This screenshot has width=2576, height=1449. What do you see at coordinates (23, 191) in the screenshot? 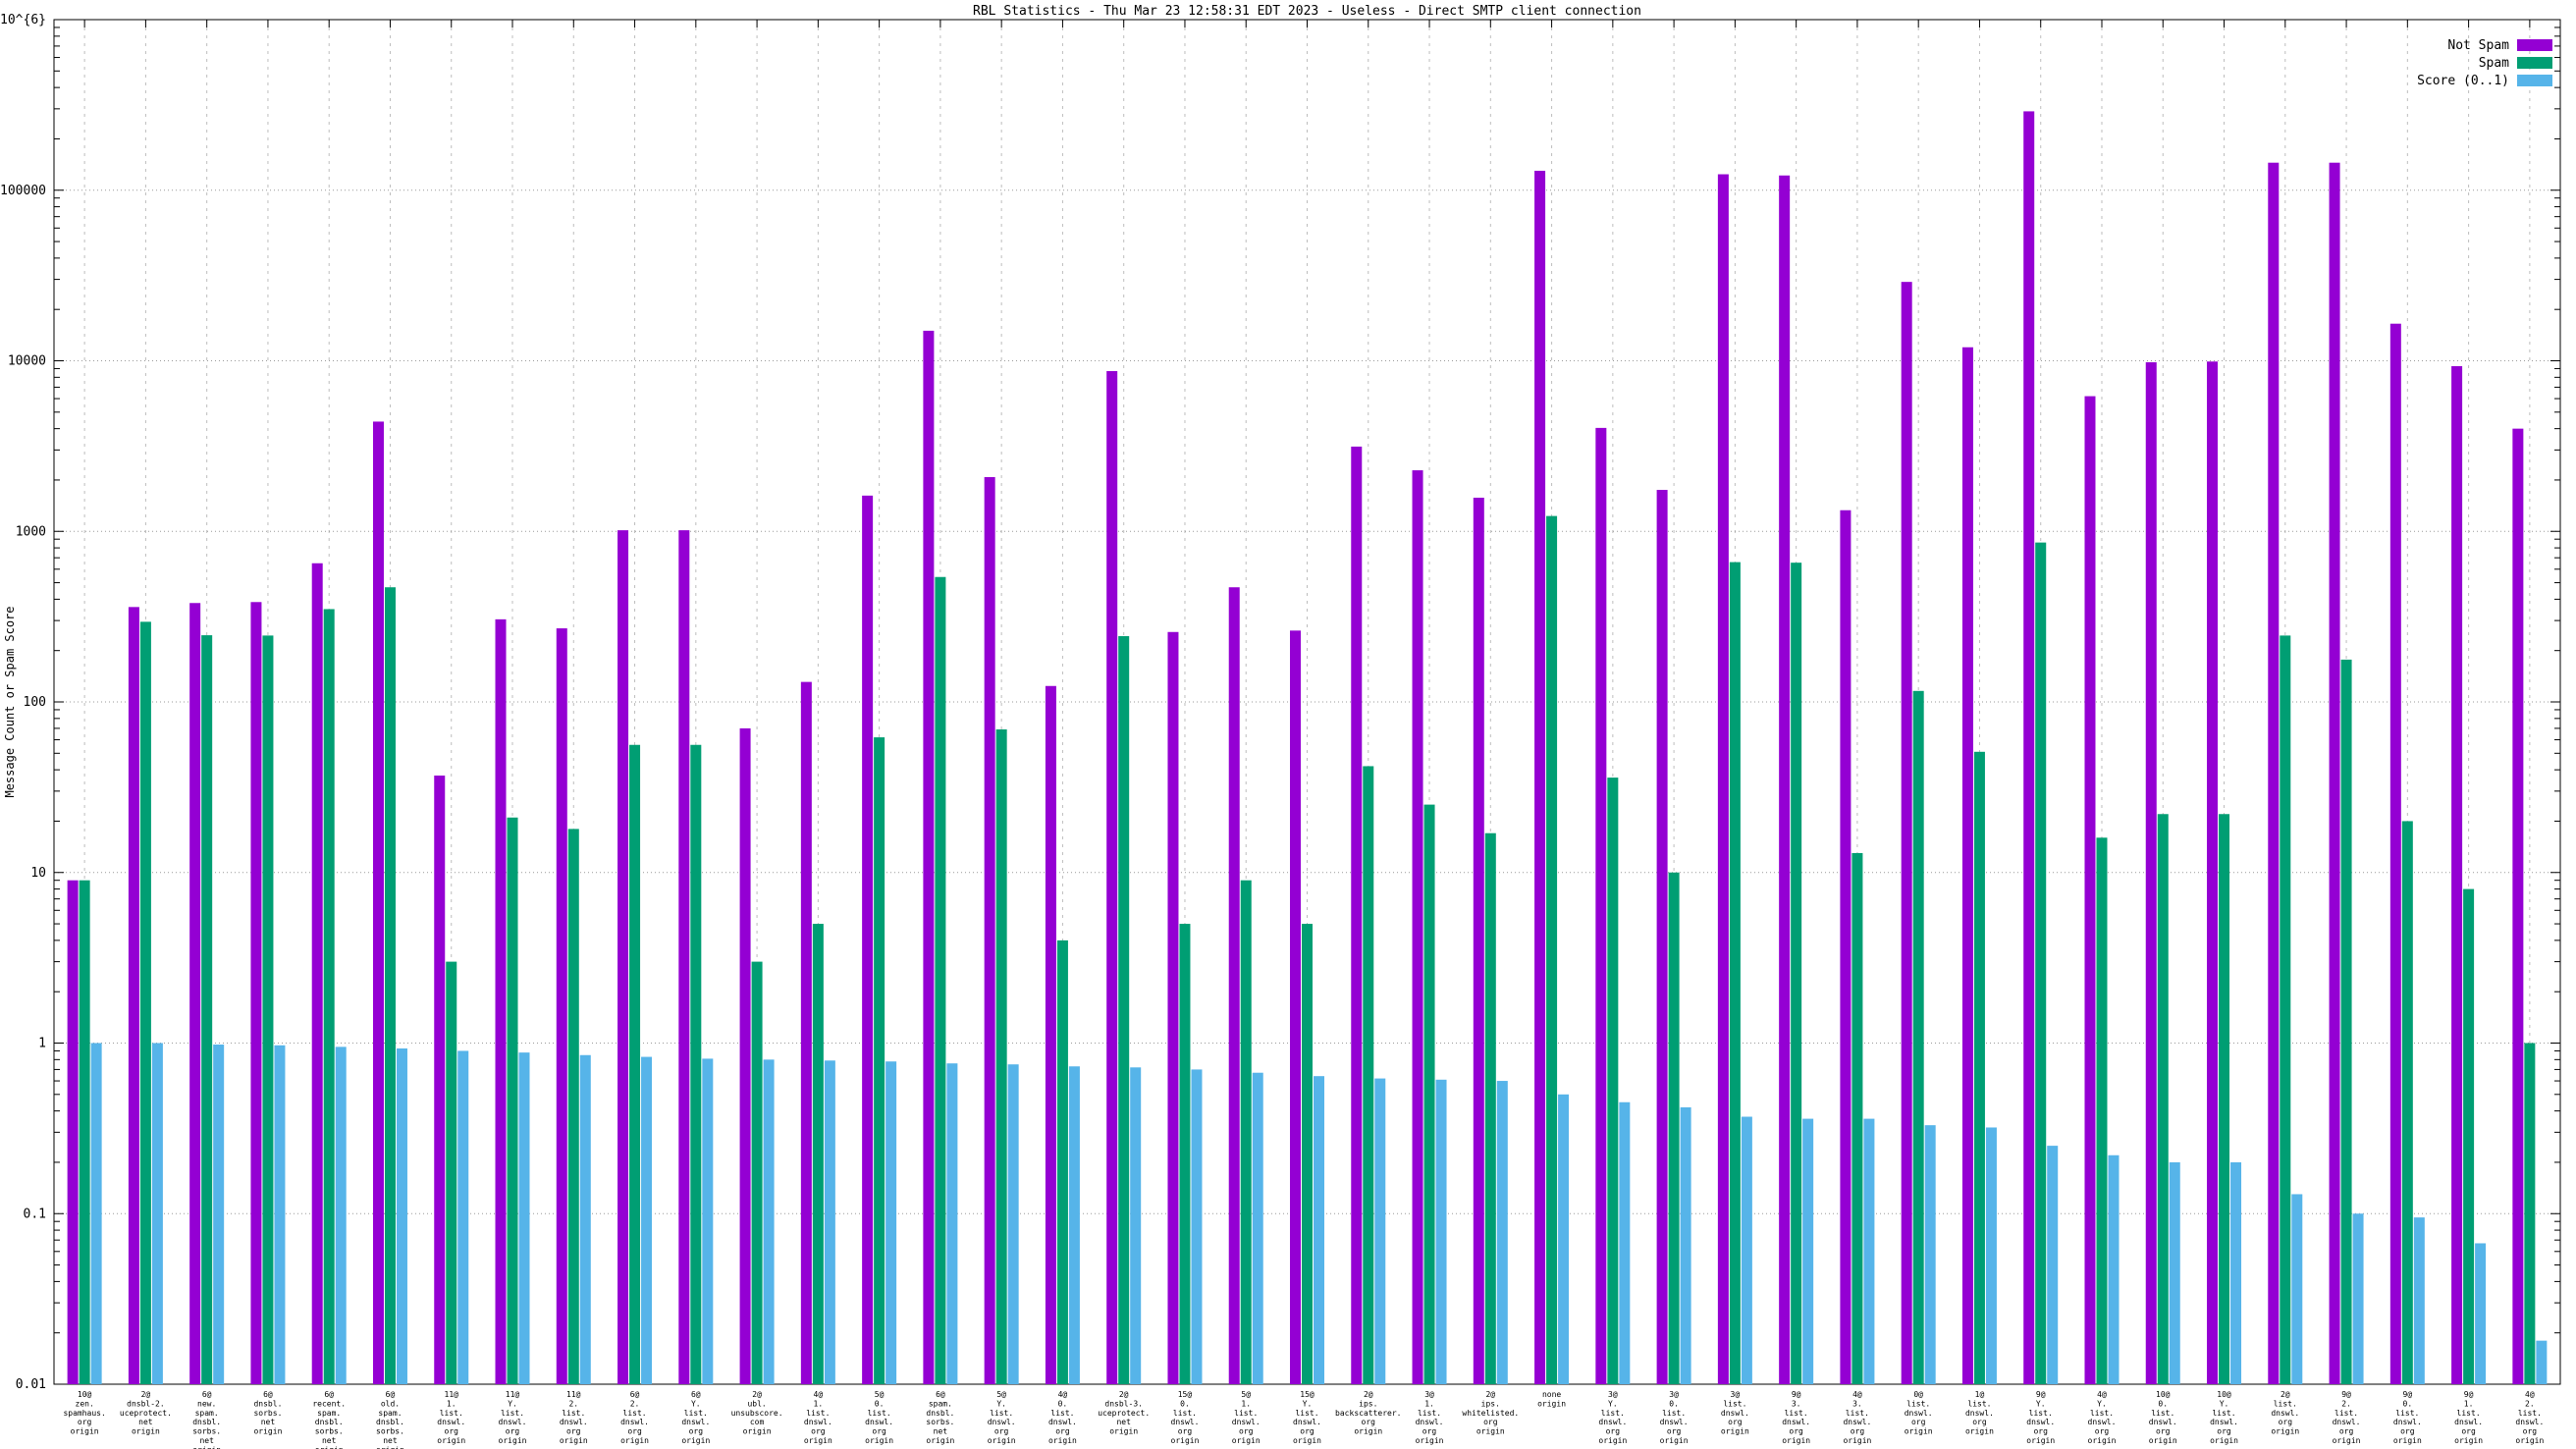
I see `y-tick-label: 100000` at bounding box center [23, 191].